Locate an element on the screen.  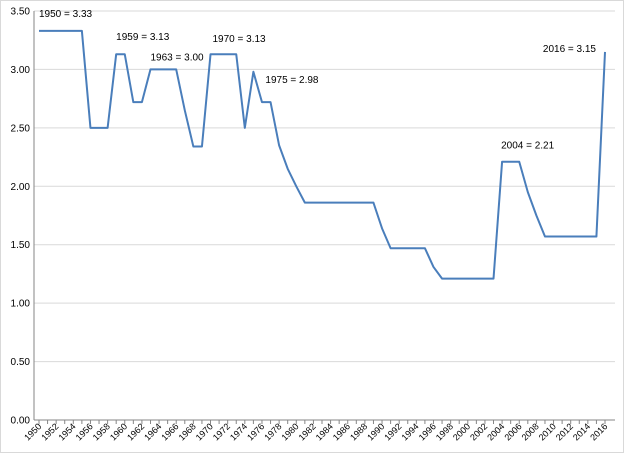
y-tick-label: 2.00 is located at coordinates (21, 187).